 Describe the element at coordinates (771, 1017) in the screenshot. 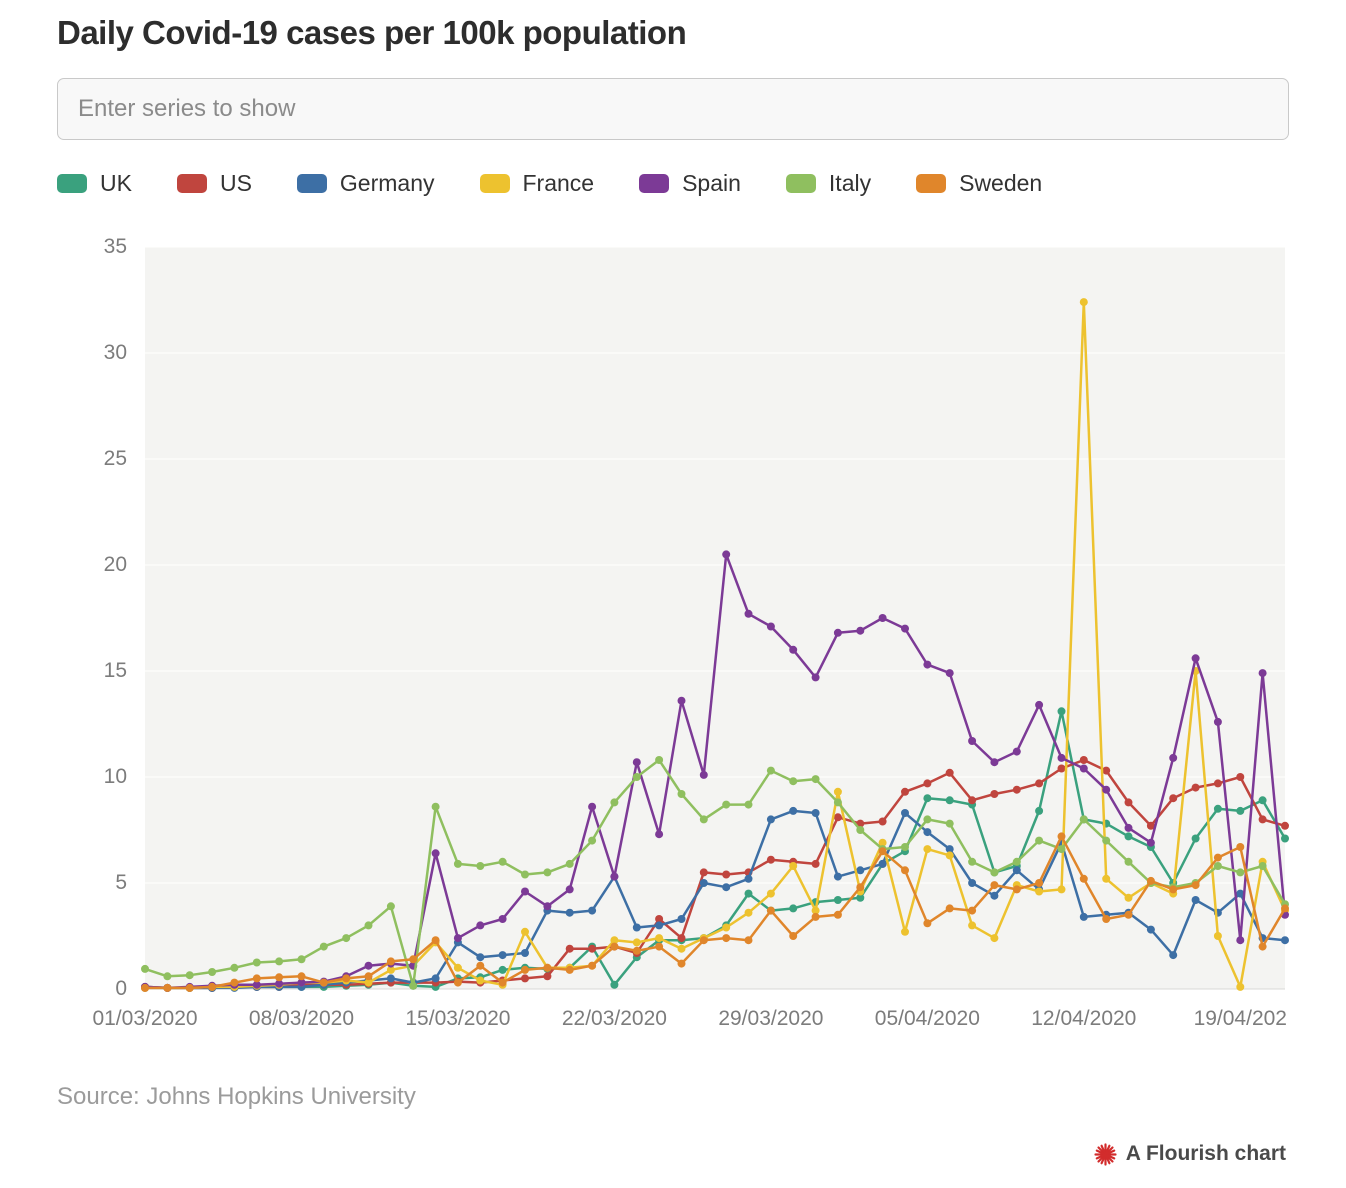

I see `x-axis-label: 29/03/2020` at that location.